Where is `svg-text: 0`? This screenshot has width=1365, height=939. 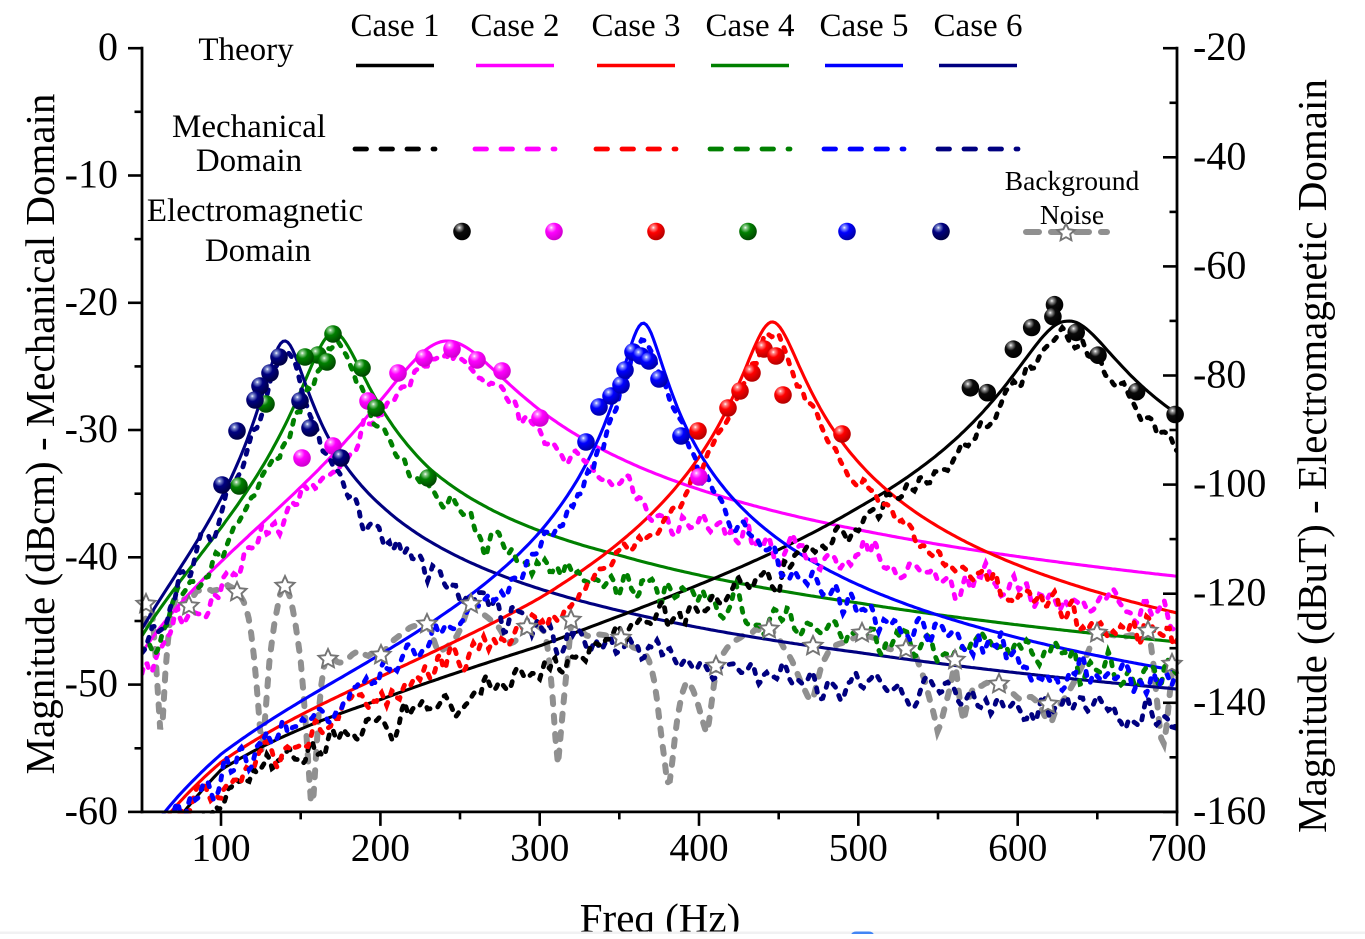
svg-text: 0 is located at coordinates (108, 46).